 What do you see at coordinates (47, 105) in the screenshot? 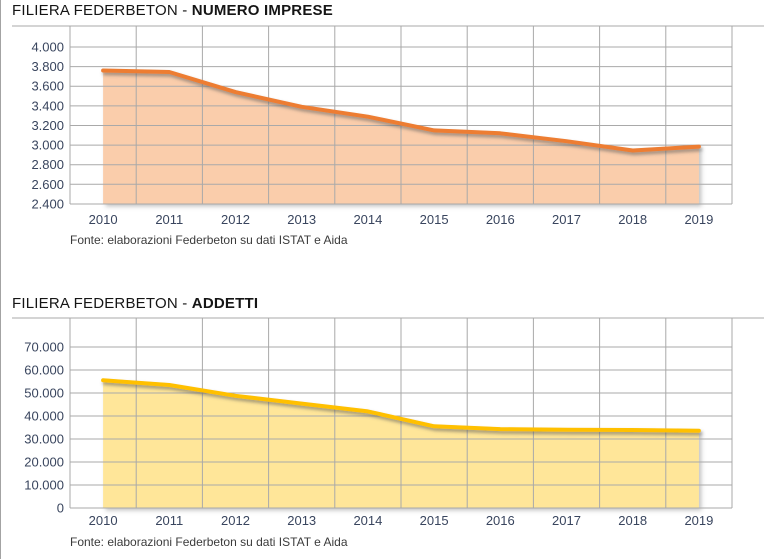
I see `ytick-label: 3.400` at bounding box center [47, 105].